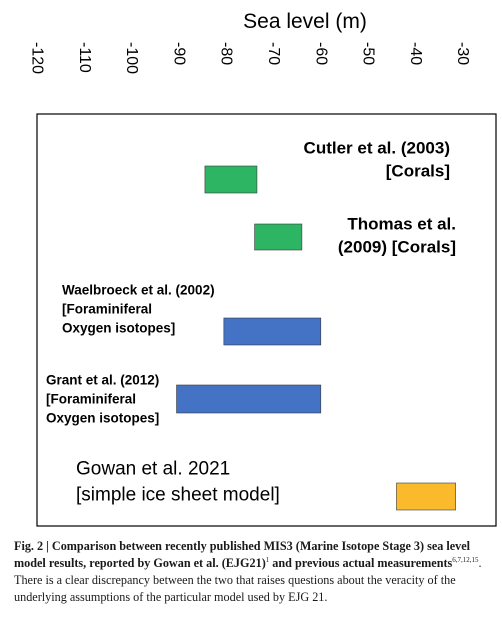  Describe the element at coordinates (226, 53) in the screenshot. I see `x-tick-label: -80` at that location.